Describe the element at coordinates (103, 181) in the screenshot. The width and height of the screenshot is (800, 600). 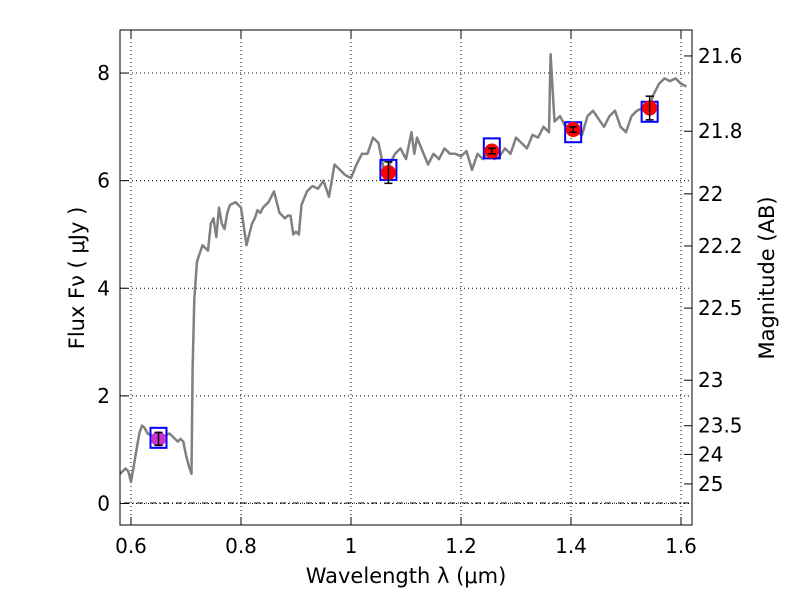
I see `y-tick-label: 6` at that location.